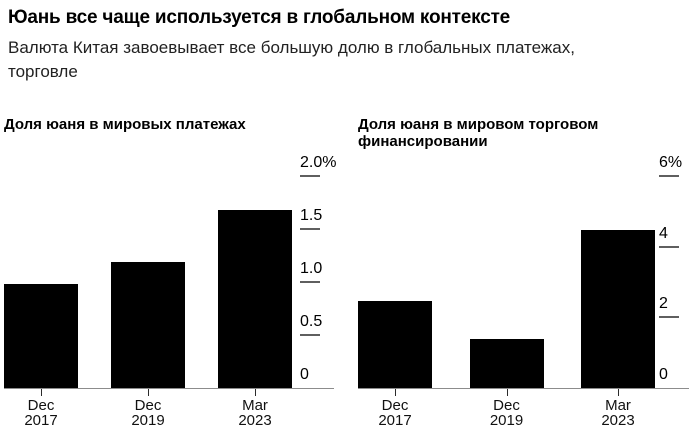  Describe the element at coordinates (318, 162) in the screenshot. I see `y-axis-label: 2.0%` at that location.